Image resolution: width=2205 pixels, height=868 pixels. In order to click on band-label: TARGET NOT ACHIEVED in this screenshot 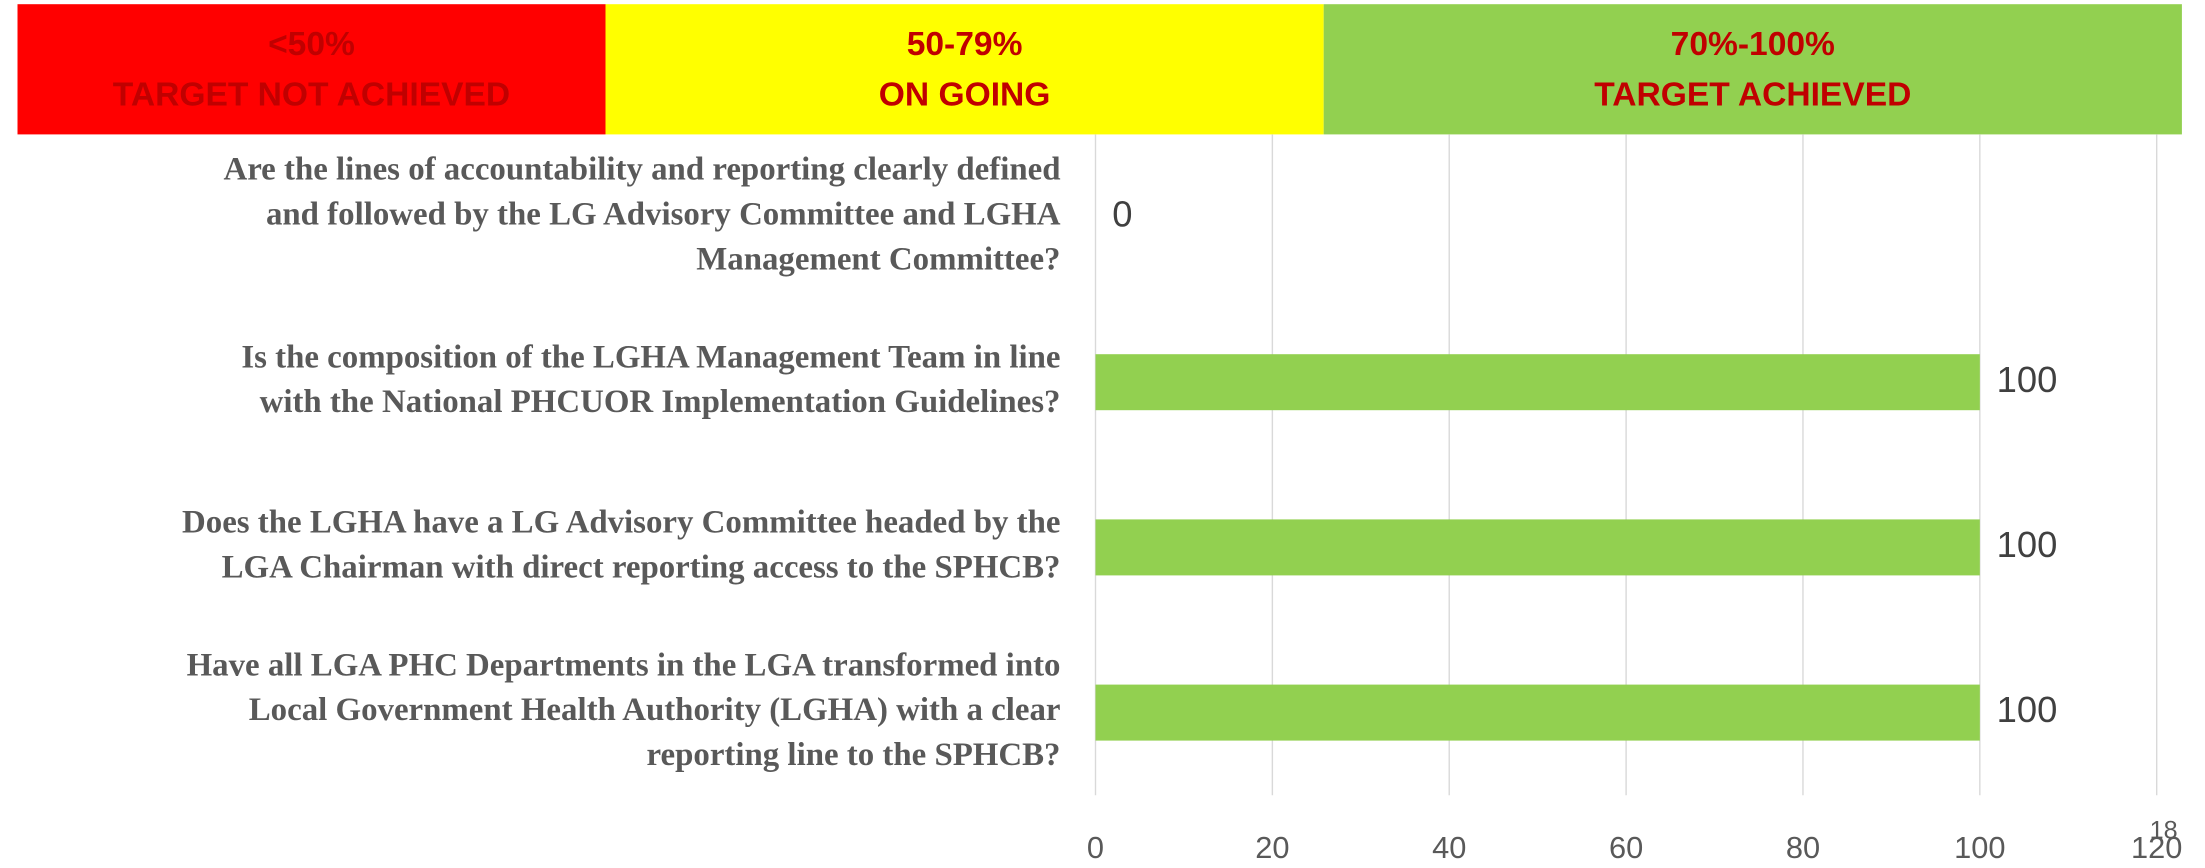, I will do `click(311, 94)`.